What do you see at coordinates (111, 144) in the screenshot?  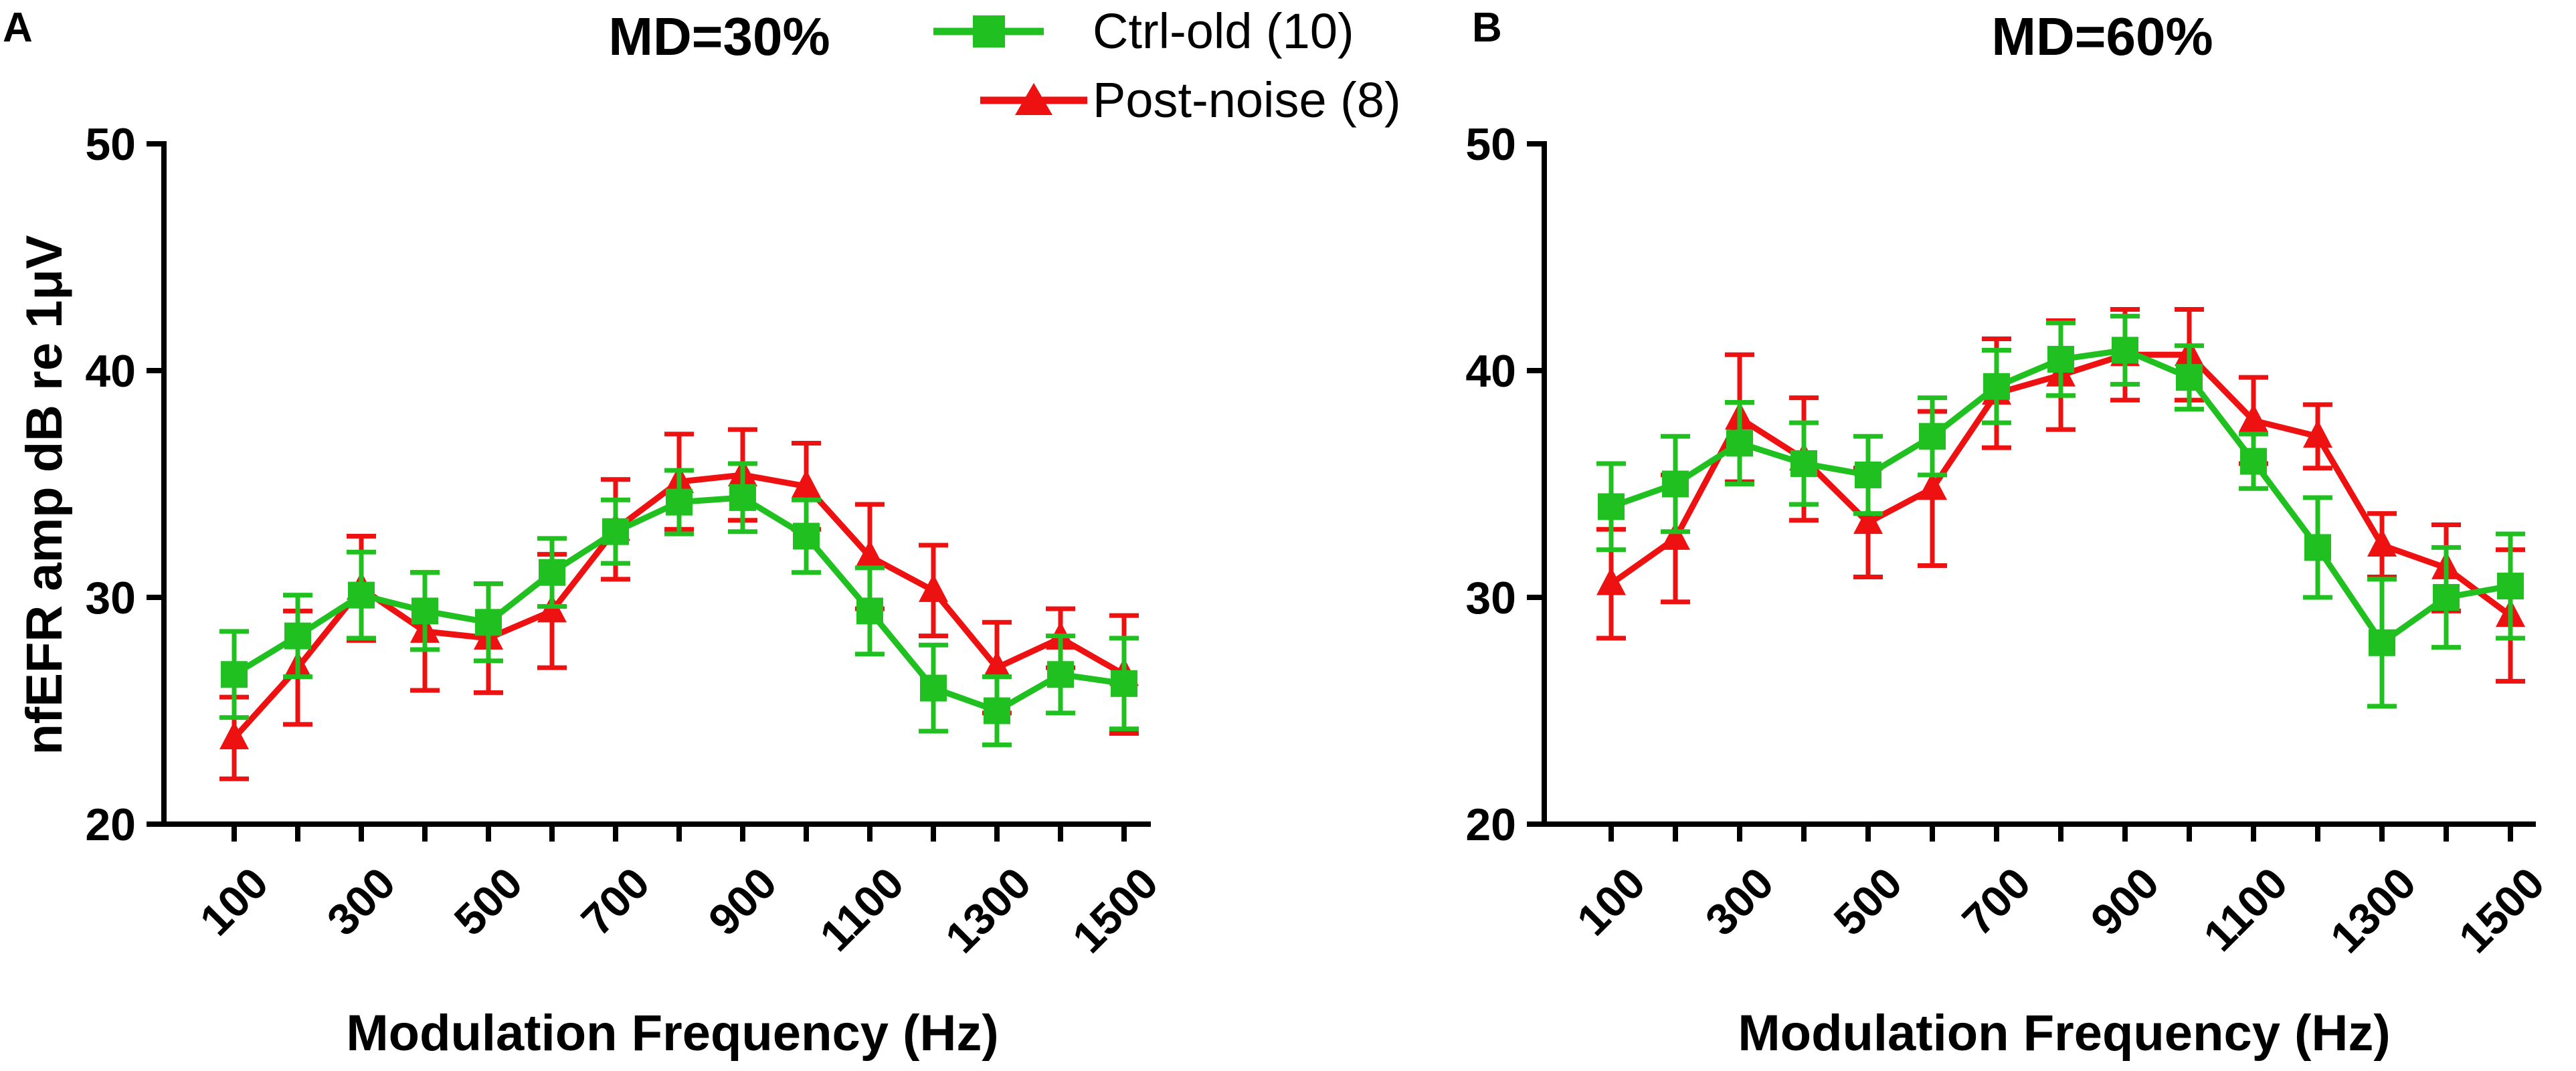 I see `panel-a-y-tick-label: 50` at bounding box center [111, 144].